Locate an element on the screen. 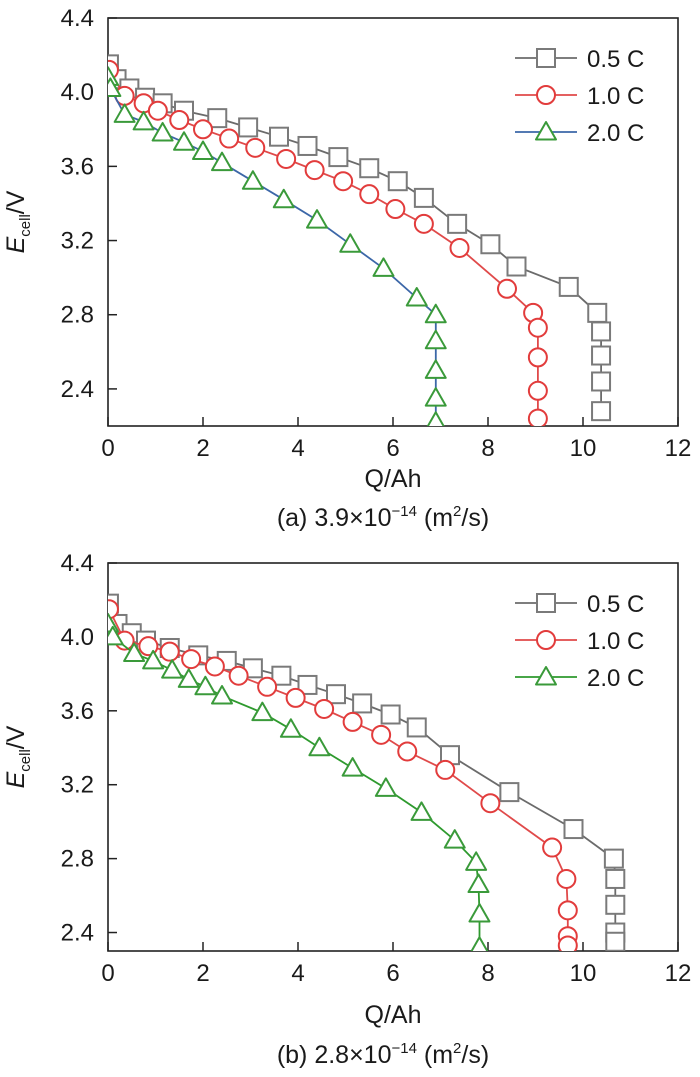 The image size is (700, 1077). y-tick-label: 4.4 is located at coordinates (77, 18).